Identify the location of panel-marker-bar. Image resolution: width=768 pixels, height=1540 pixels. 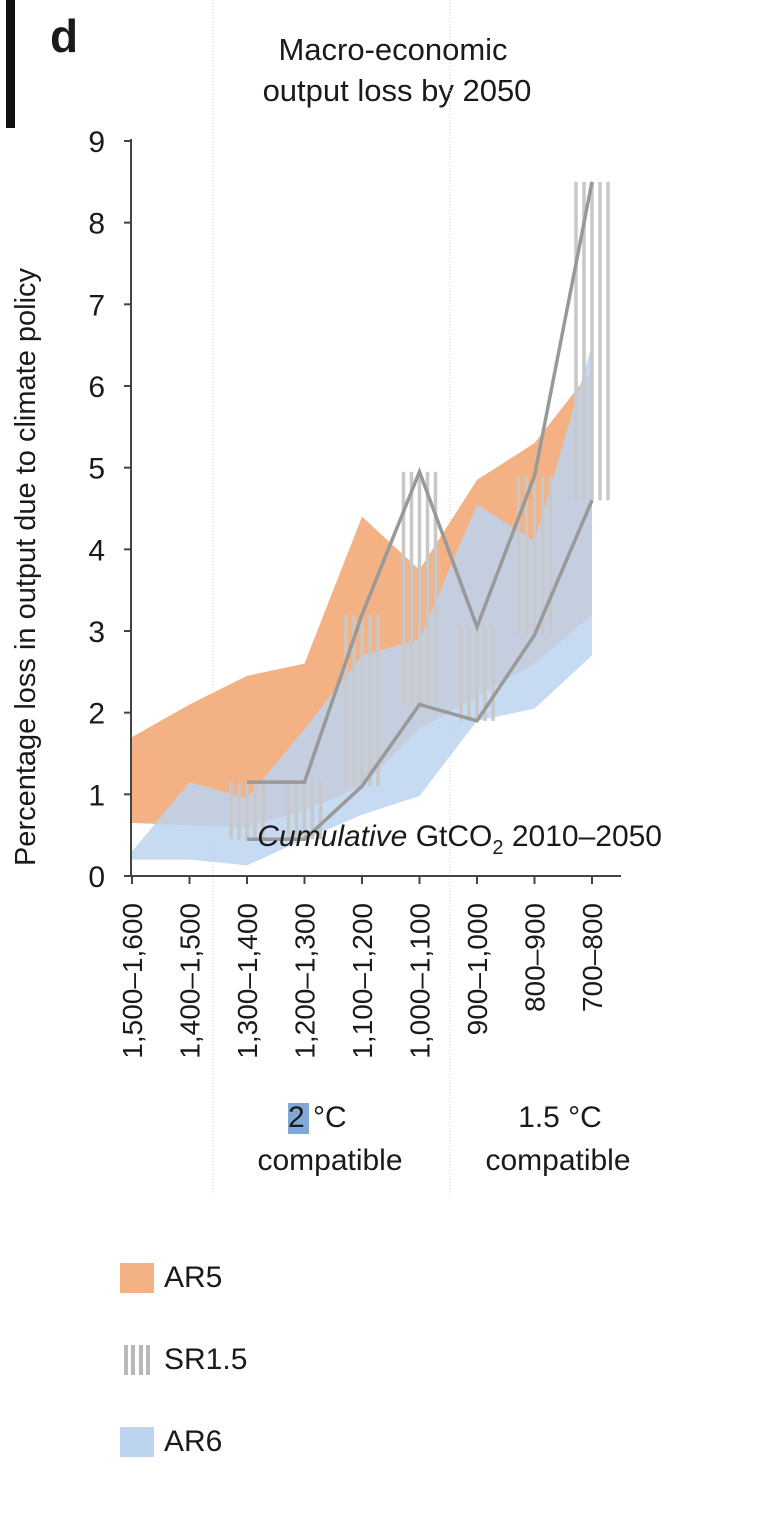
(10, 64).